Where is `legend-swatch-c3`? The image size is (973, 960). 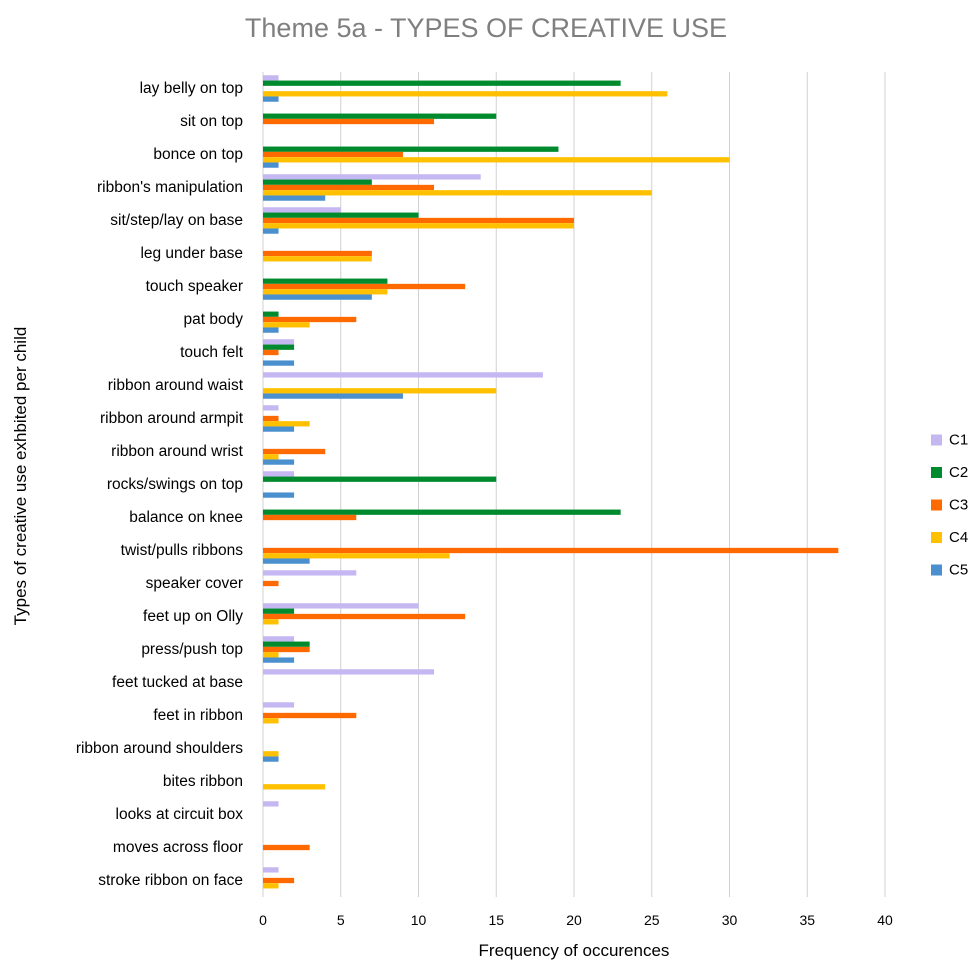
legend-swatch-c3 is located at coordinates (936, 505).